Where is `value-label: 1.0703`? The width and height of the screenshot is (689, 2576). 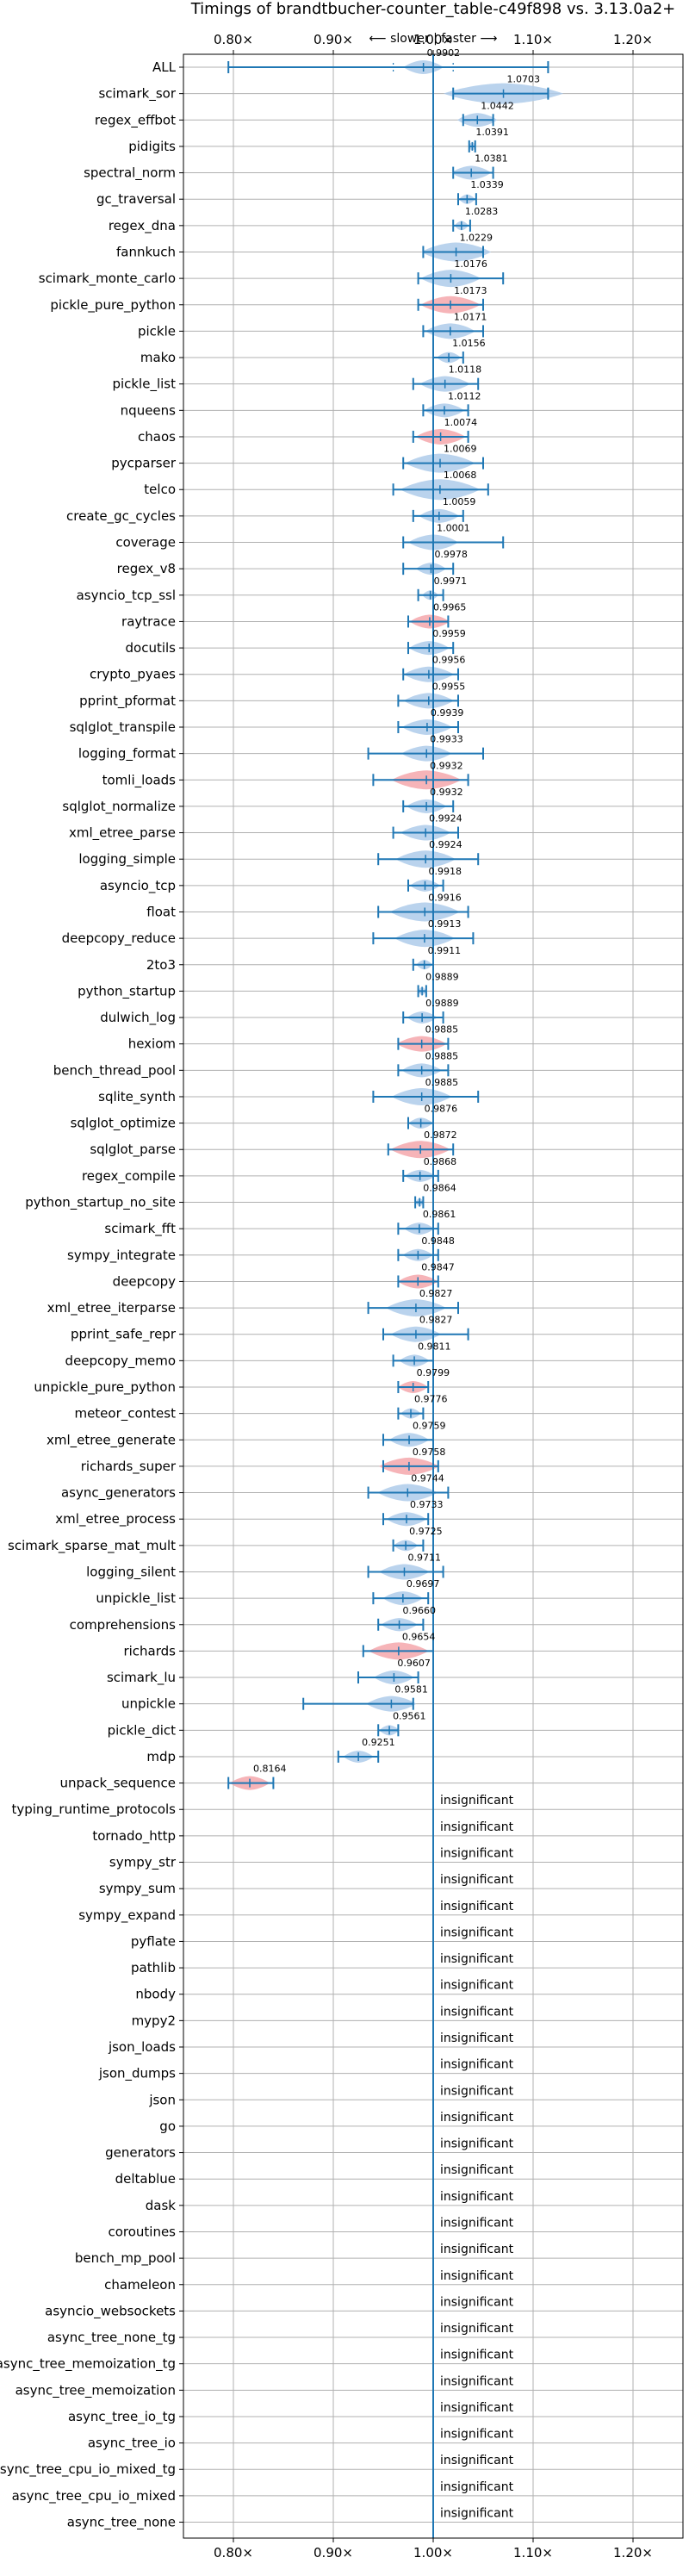
value-label: 1.0703 is located at coordinates (524, 80).